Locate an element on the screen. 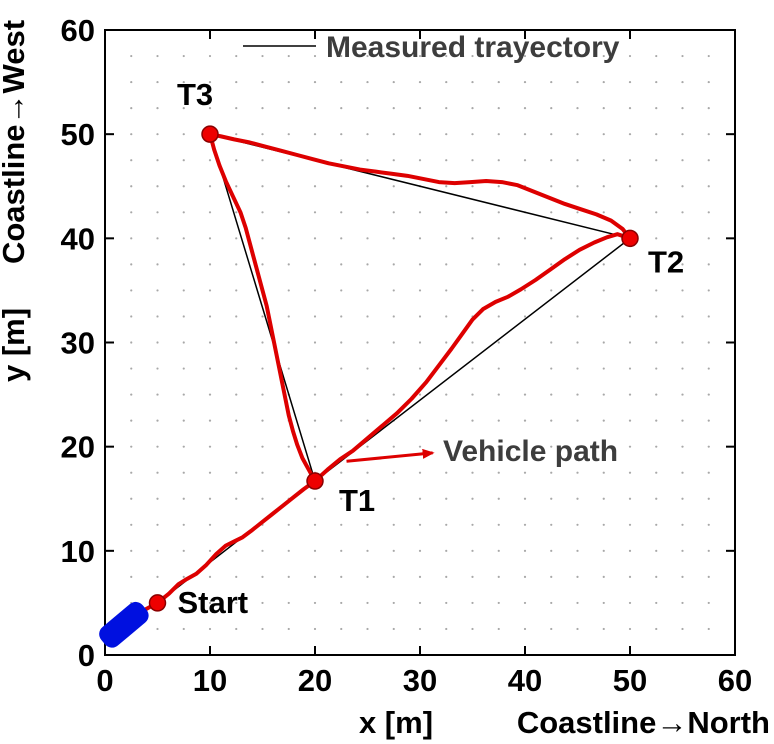  waypoint-label-t1: T1 is located at coordinates (357, 500).